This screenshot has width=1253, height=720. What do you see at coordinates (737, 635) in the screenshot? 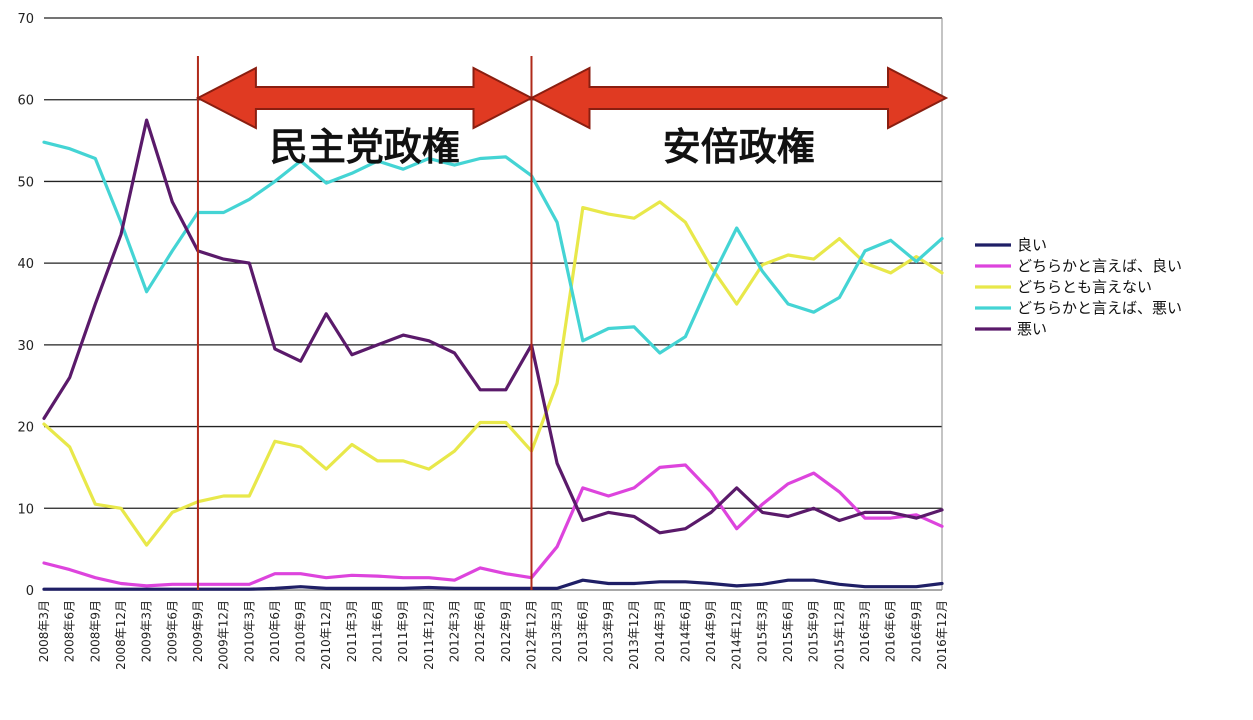
I see `x-tick-label-28: 2014年12月` at bounding box center [737, 635].